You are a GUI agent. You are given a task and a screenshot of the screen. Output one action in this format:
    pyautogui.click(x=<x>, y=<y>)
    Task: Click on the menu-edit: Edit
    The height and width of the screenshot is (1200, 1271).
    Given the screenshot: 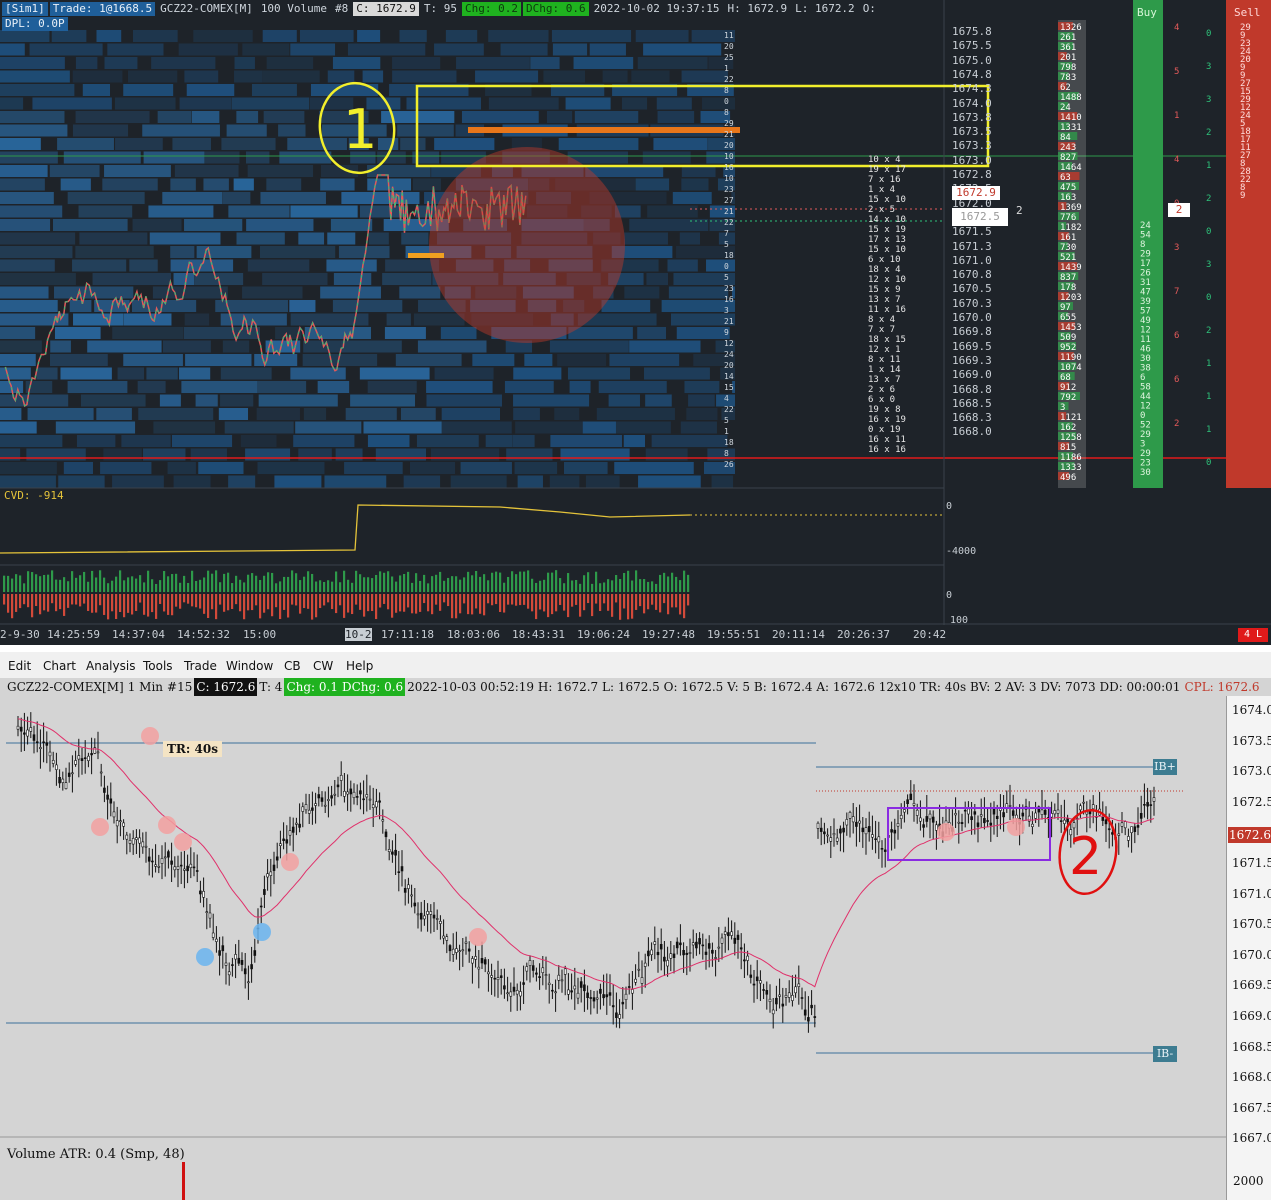 What is the action you would take?
    pyautogui.click(x=20, y=666)
    